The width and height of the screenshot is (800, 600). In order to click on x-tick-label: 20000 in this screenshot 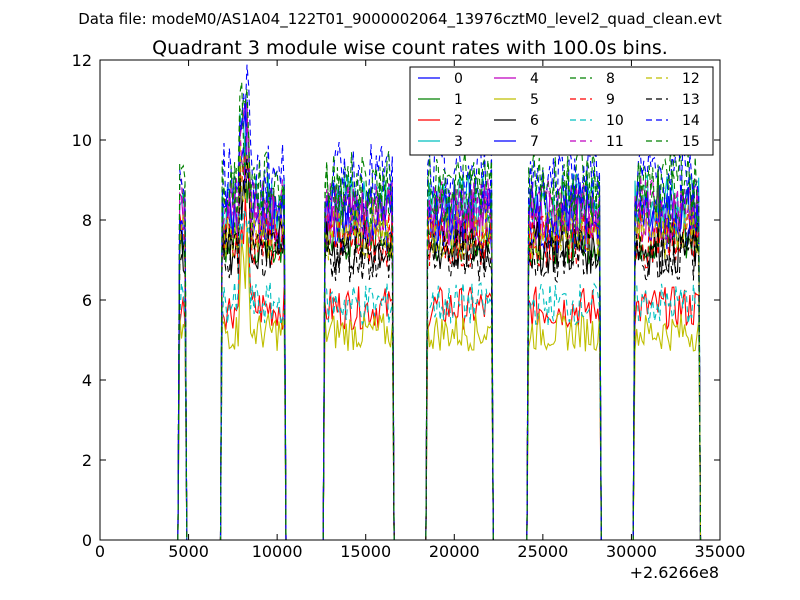, I will do `click(454, 551)`.